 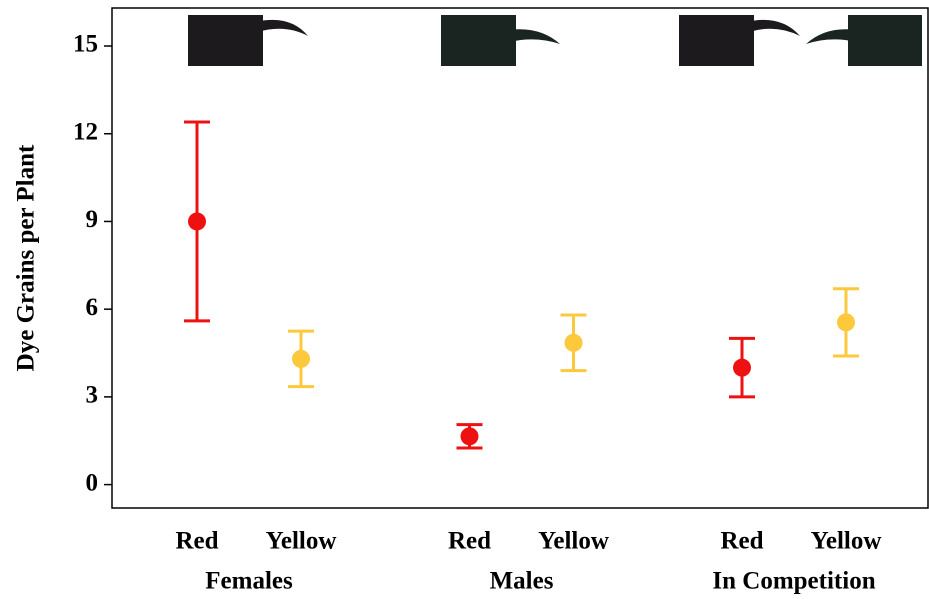 What do you see at coordinates (26, 257) in the screenshot?
I see `y-axis-label: Dye Grains per Plant` at bounding box center [26, 257].